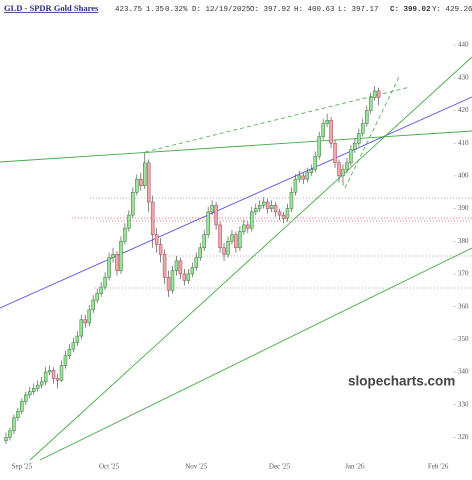 The image size is (472, 480). Describe the element at coordinates (463, 339) in the screenshot. I see `y-tick-label: 350` at that location.